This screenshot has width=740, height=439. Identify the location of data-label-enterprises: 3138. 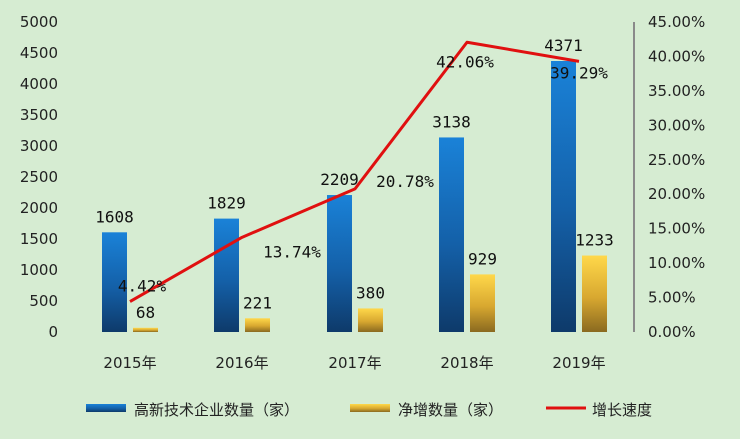
(451, 121).